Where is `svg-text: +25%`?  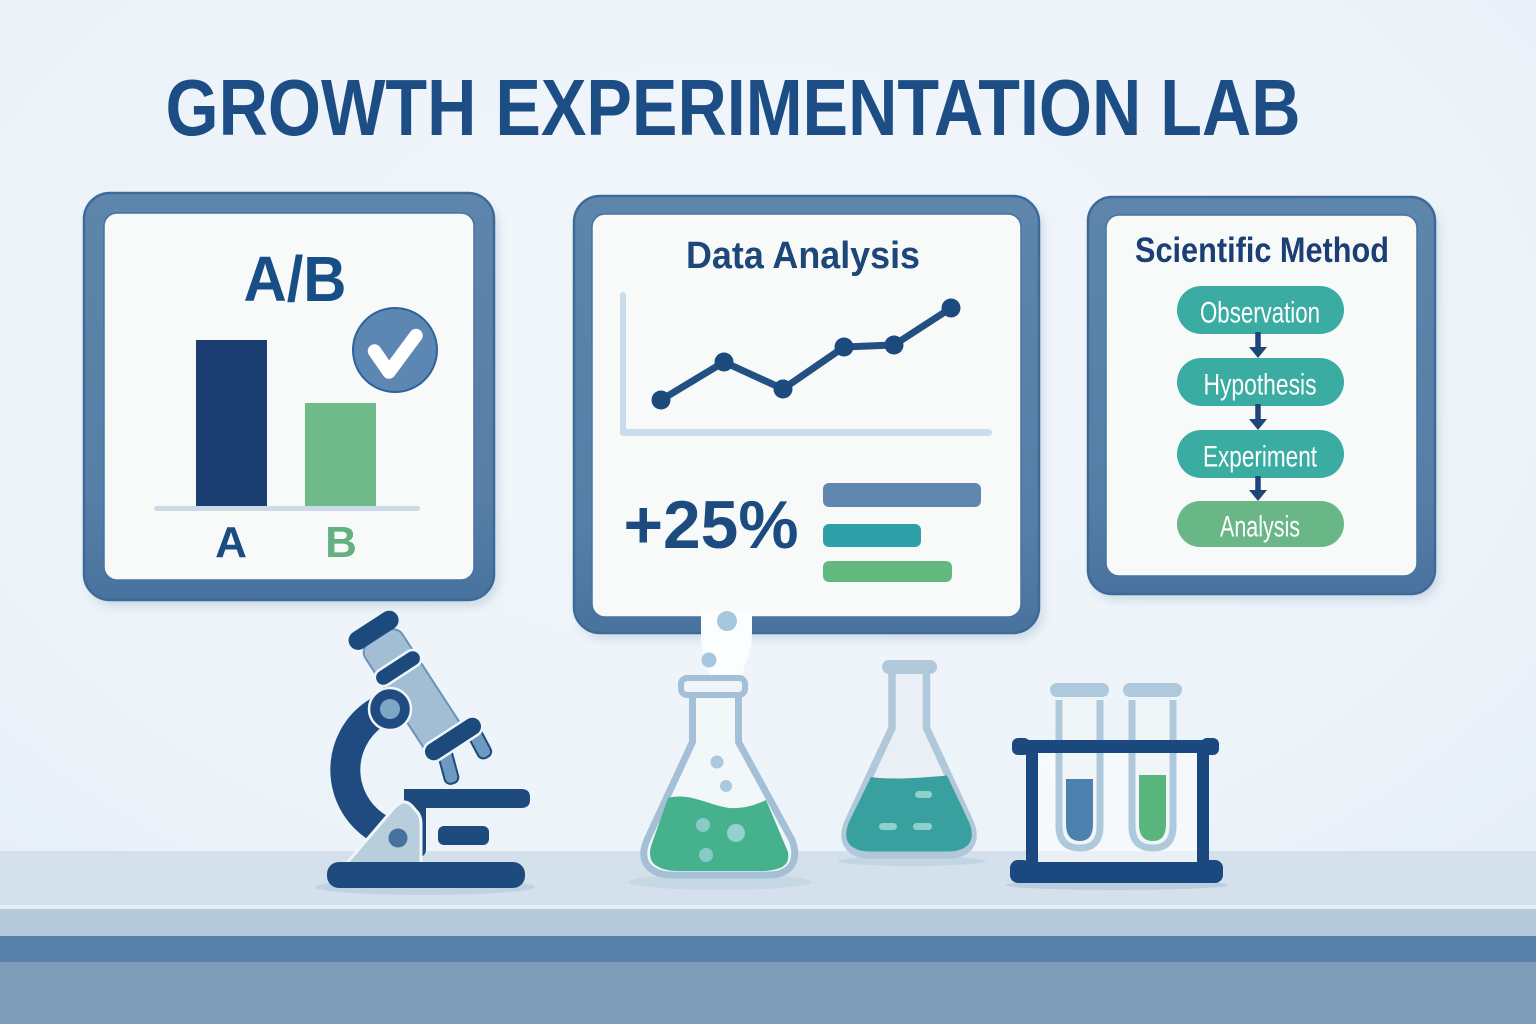
svg-text: +25% is located at coordinates (711, 525).